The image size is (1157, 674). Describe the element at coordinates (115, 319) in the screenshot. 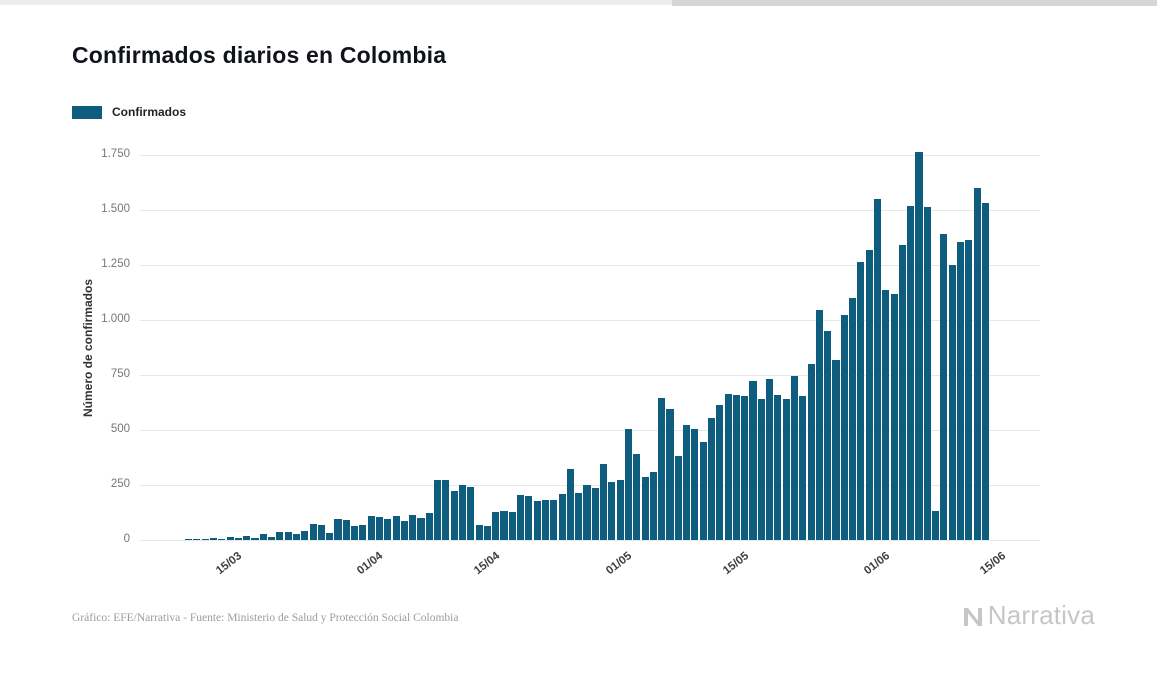

I see `y-tick-label: 1.000` at that location.